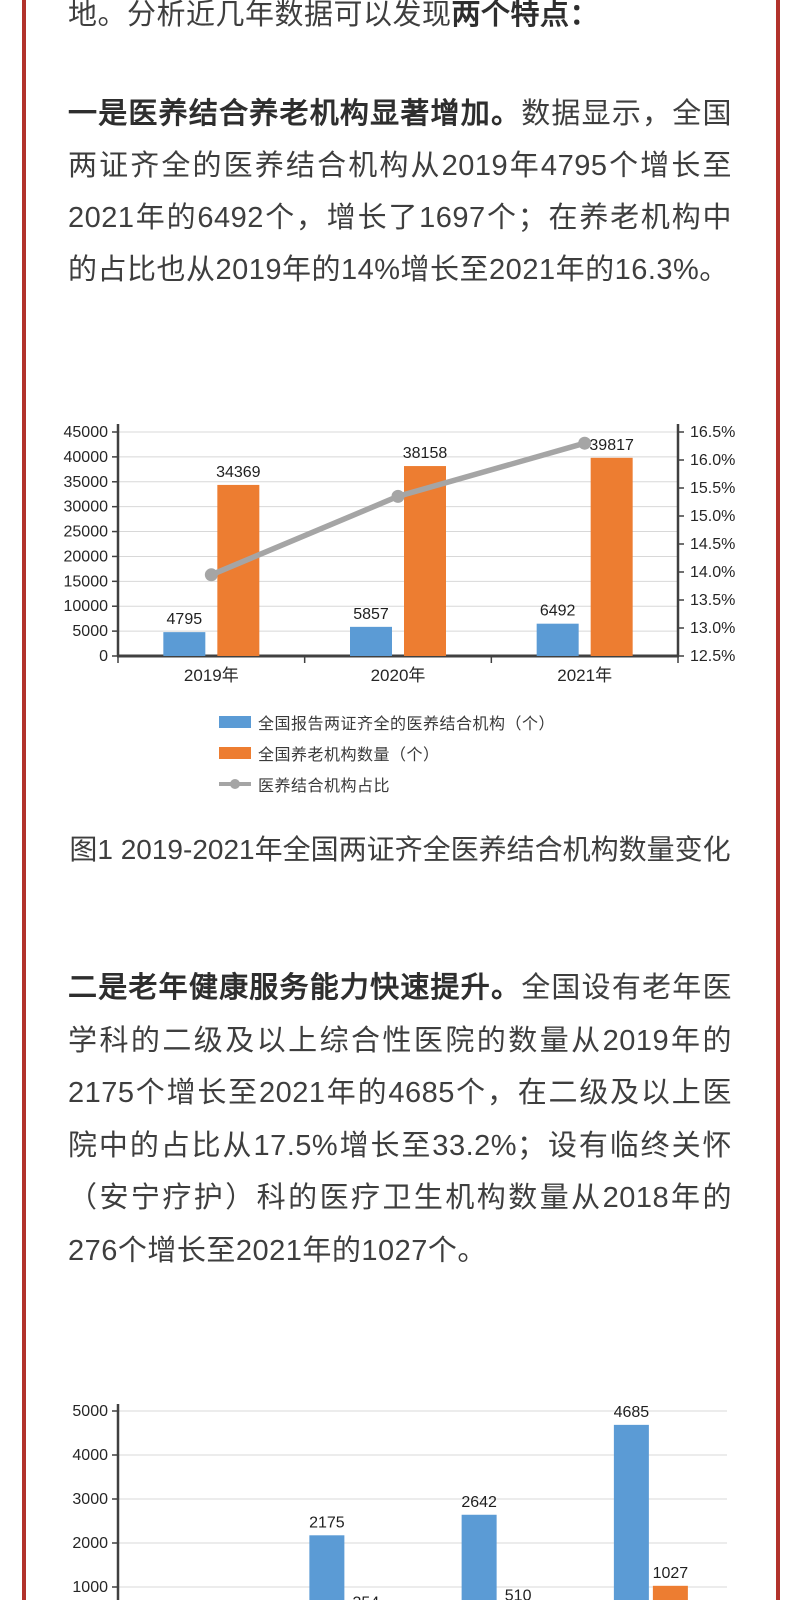 The height and width of the screenshot is (1600, 800). I want to click on intro-text: 地。分析近几年数据可以发现, so click(260, 15).